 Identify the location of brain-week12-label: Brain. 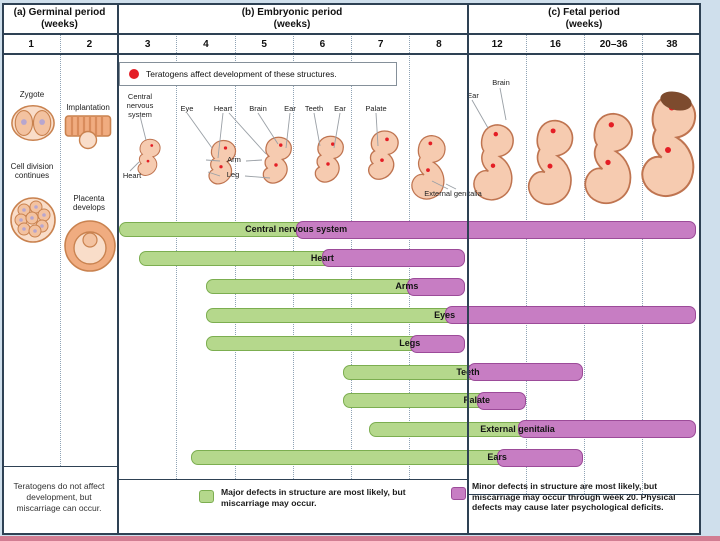
(501, 82).